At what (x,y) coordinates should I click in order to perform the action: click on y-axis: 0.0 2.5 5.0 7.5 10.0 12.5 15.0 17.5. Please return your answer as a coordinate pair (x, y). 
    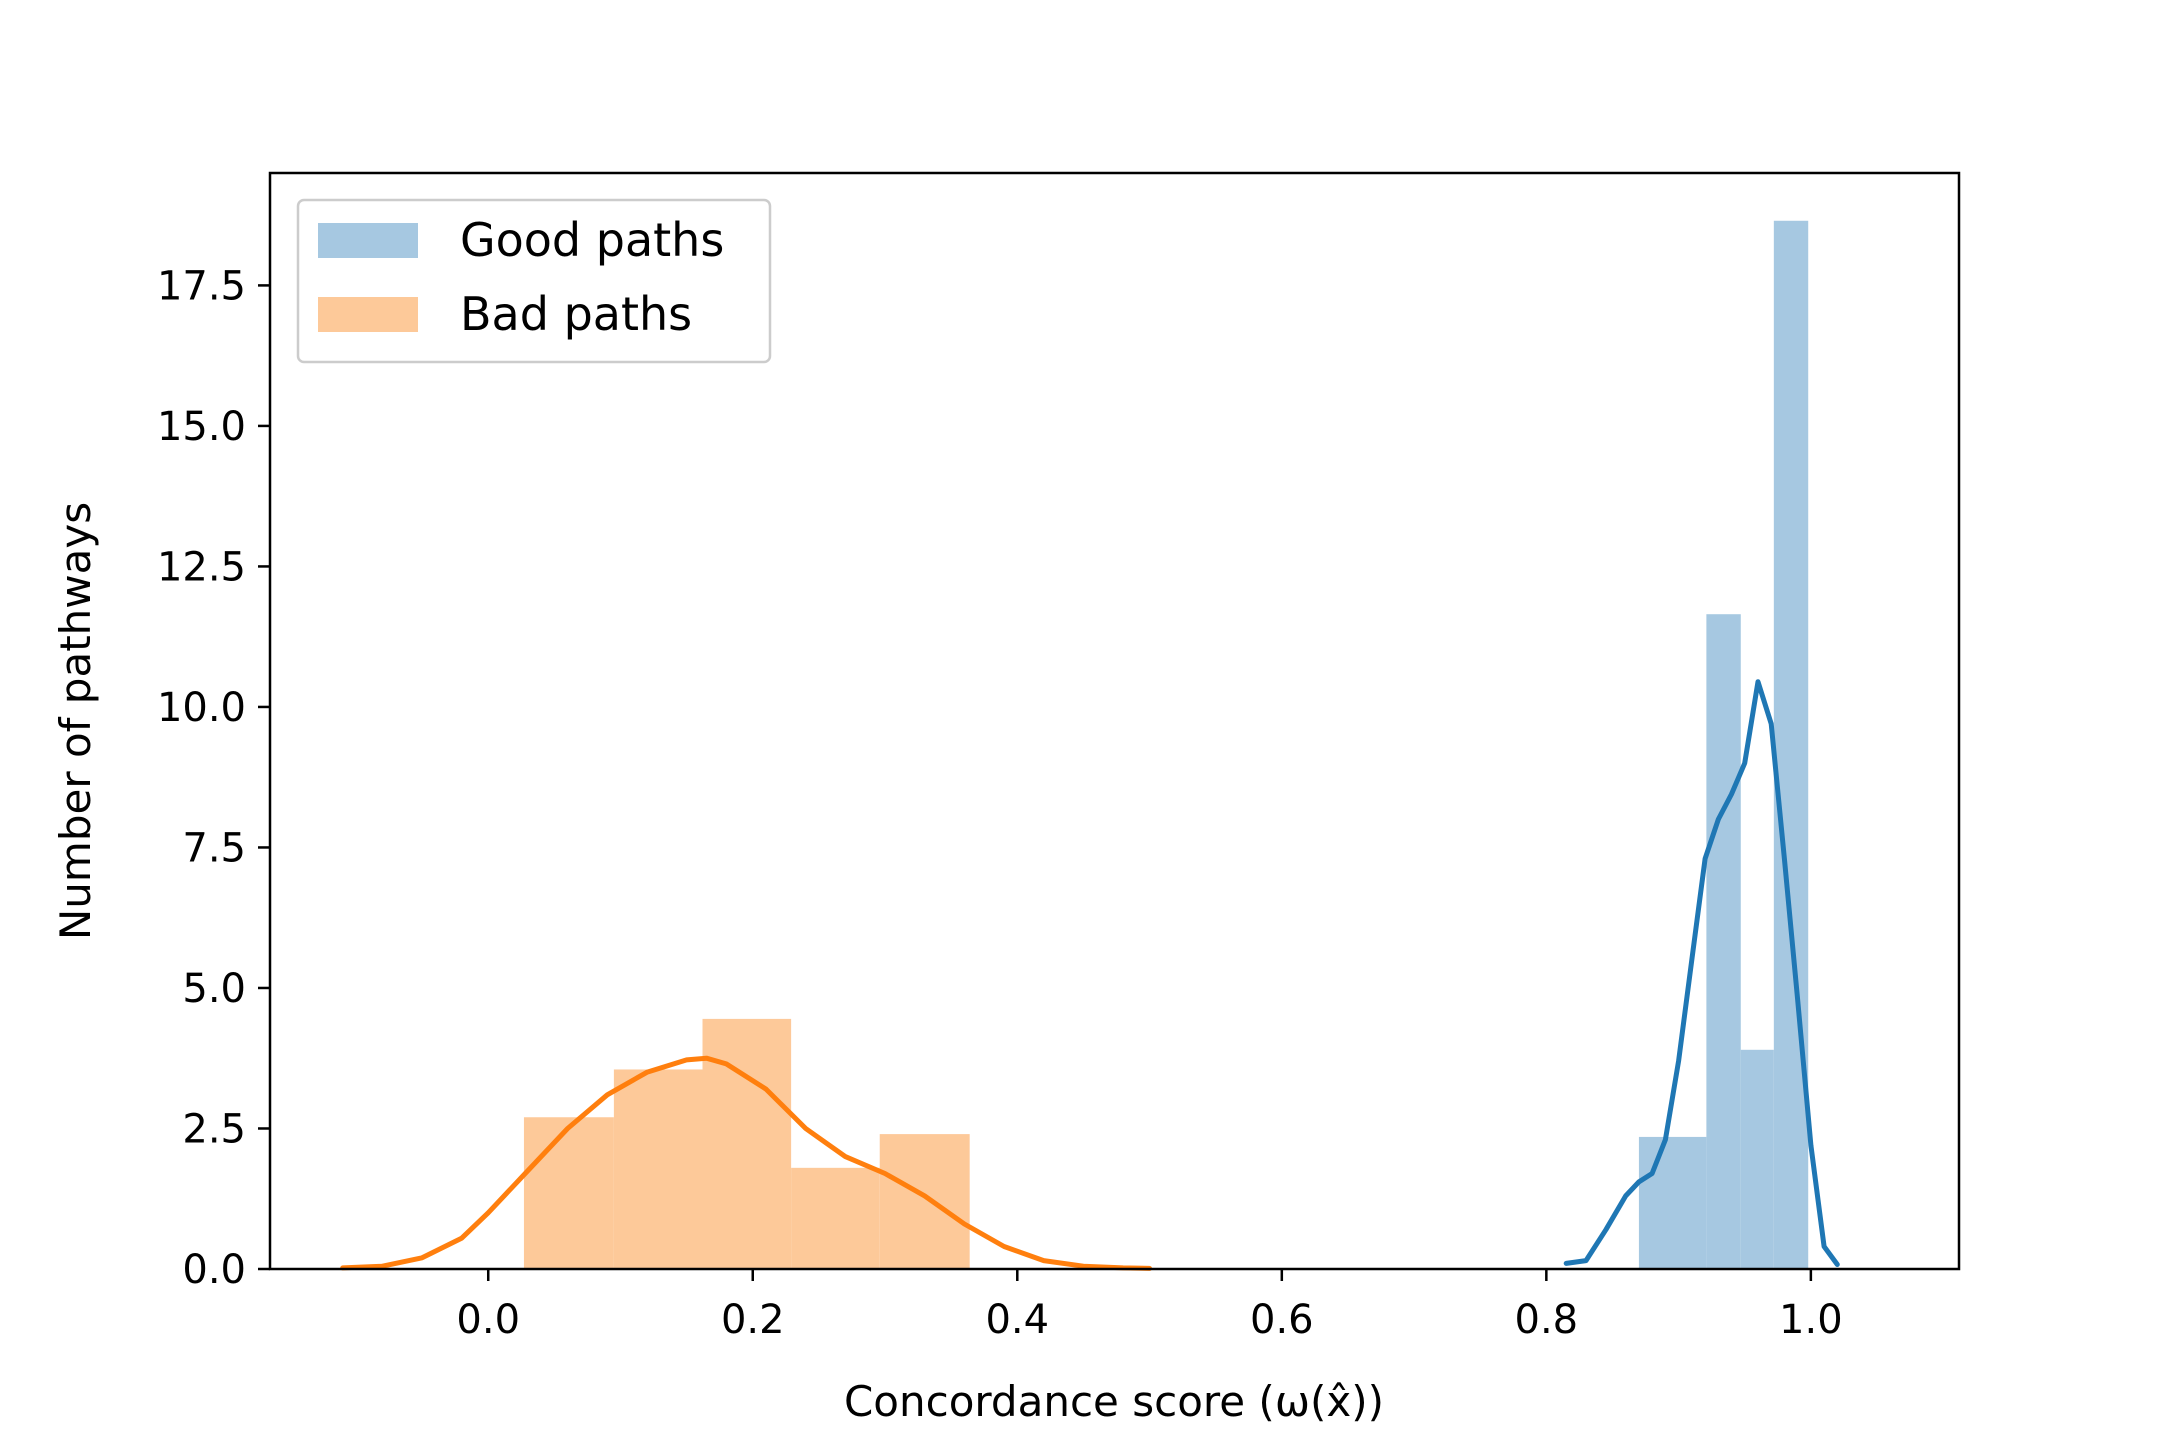
    Looking at the image, I should click on (213, 778).